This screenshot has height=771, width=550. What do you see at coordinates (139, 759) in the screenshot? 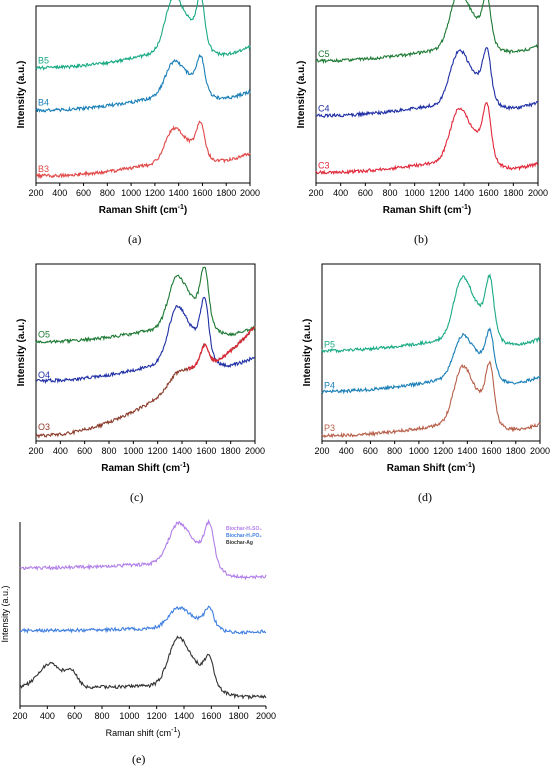
I see `caption-e: (e)` at bounding box center [139, 759].